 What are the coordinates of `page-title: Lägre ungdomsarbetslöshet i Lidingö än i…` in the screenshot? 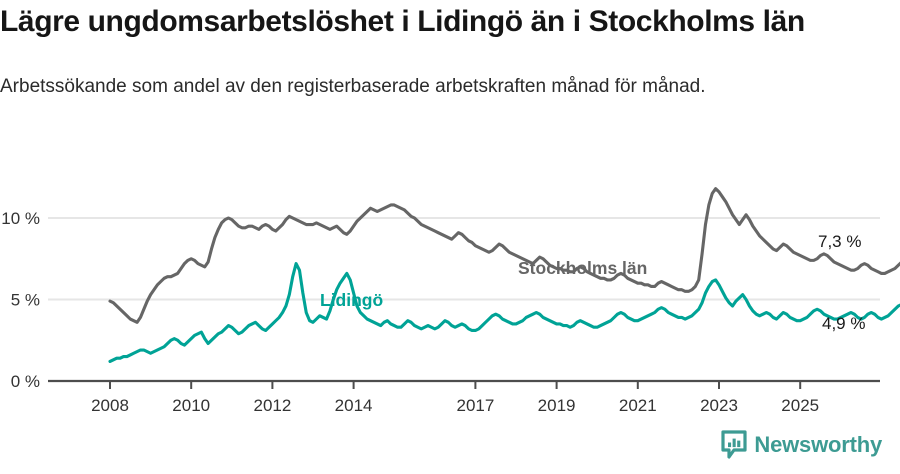 It's located at (402, 21).